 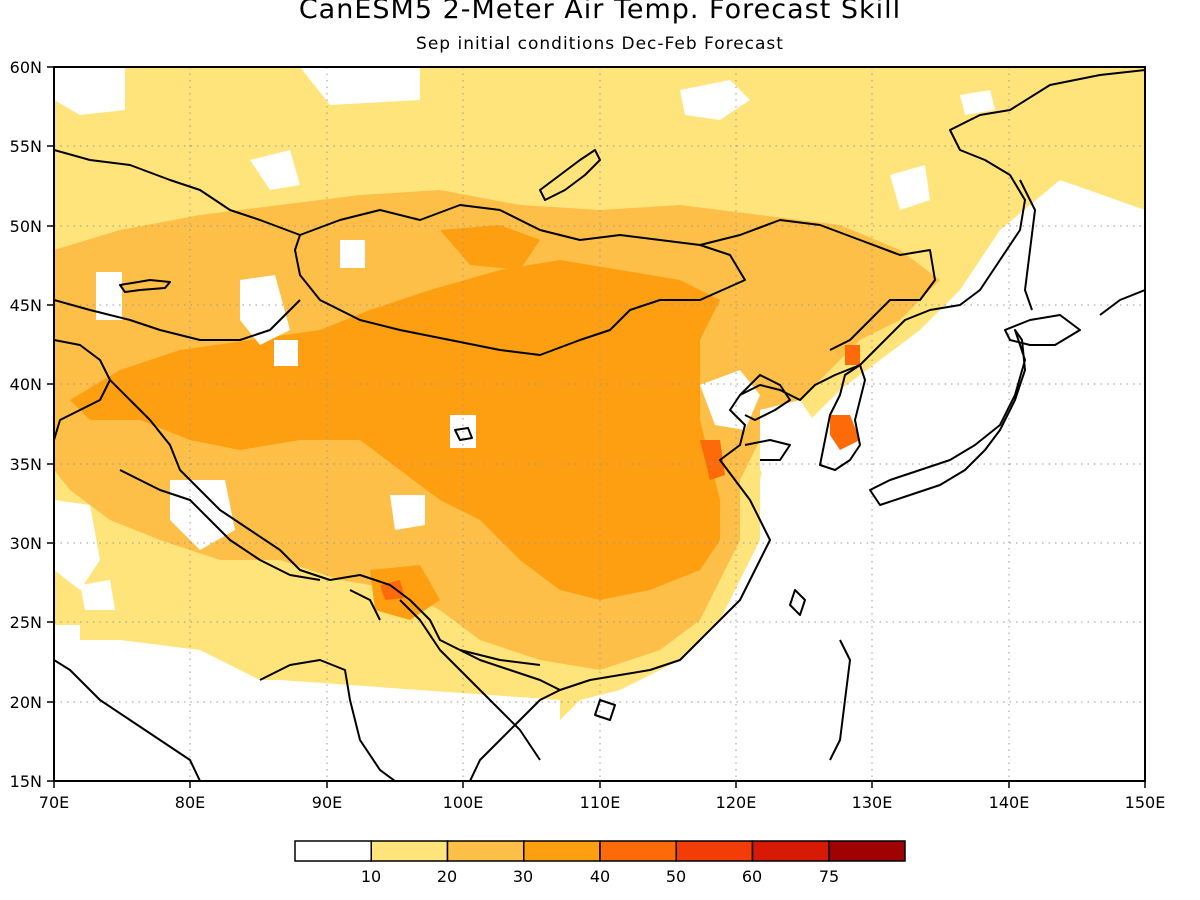 What do you see at coordinates (797, 602) in the screenshot?
I see `coastline-taiwan` at bounding box center [797, 602].